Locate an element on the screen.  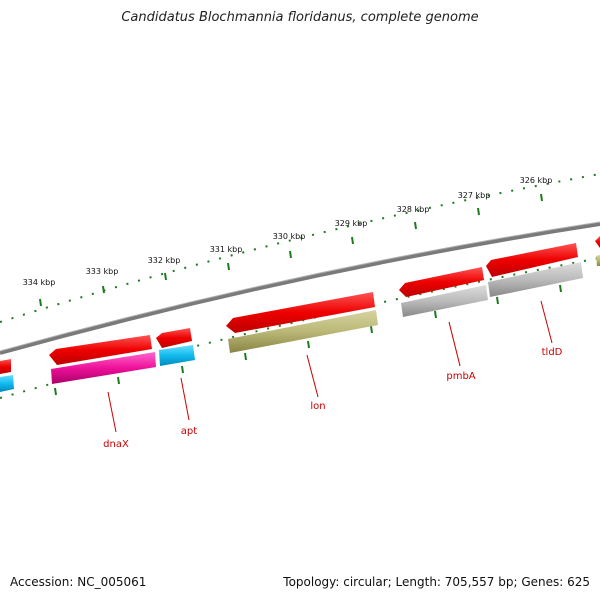
gene-arrow-tldD is located at coordinates (532, 260).